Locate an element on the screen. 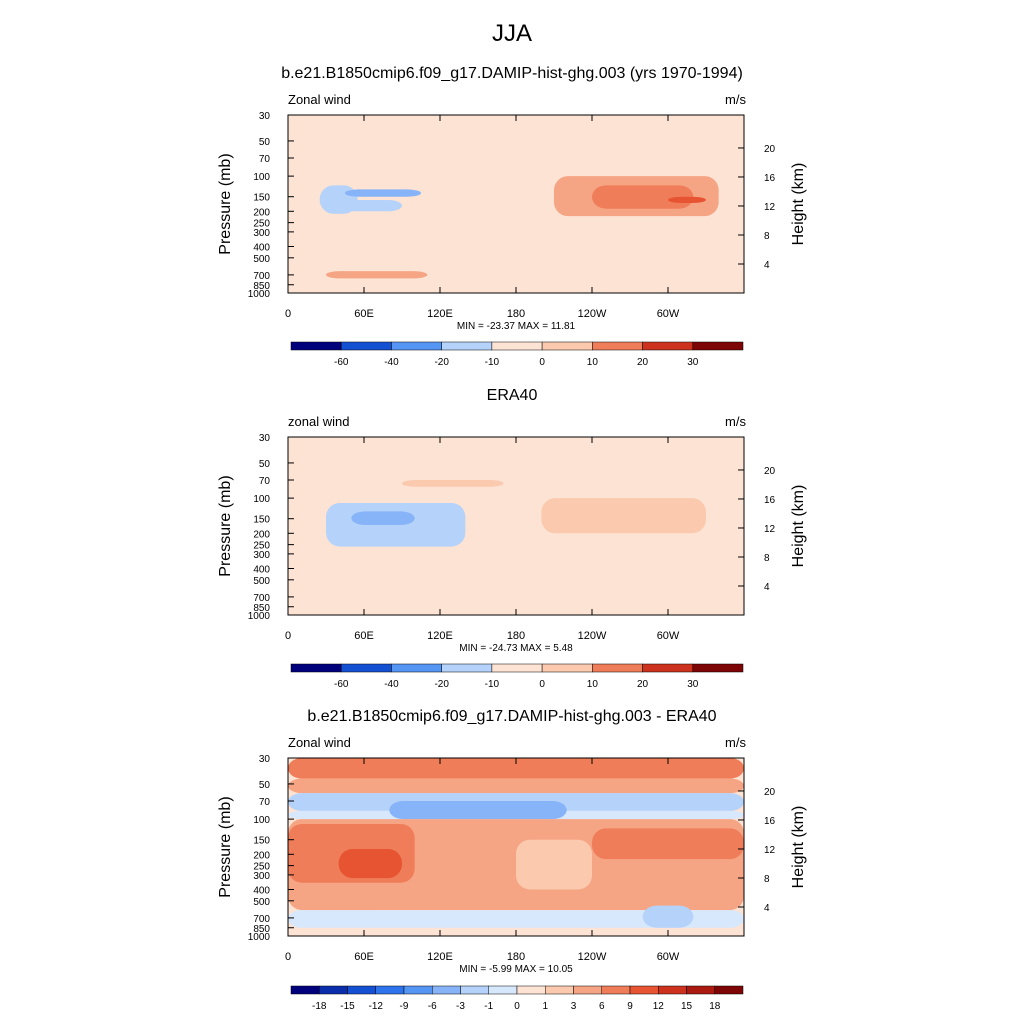 This screenshot has width=1024, height=1024. panel-title: ERA40 is located at coordinates (512, 395).